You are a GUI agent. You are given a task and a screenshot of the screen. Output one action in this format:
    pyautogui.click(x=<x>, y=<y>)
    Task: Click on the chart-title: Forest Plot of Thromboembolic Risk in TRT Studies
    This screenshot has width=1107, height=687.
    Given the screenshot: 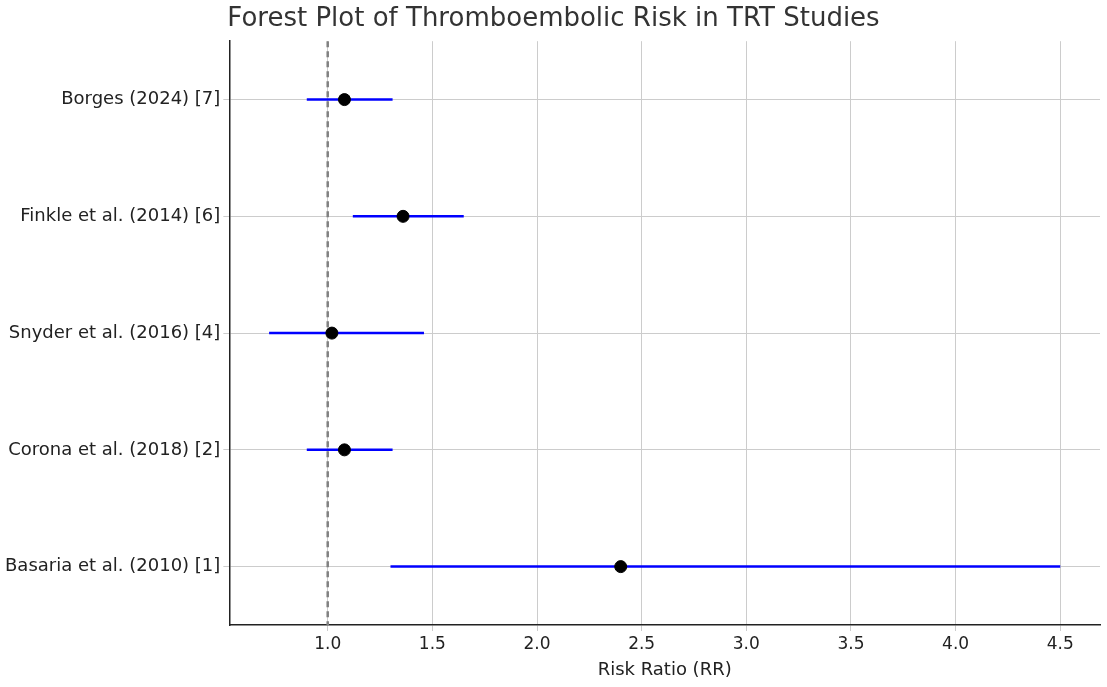 What is the action you would take?
    pyautogui.click(x=553, y=17)
    